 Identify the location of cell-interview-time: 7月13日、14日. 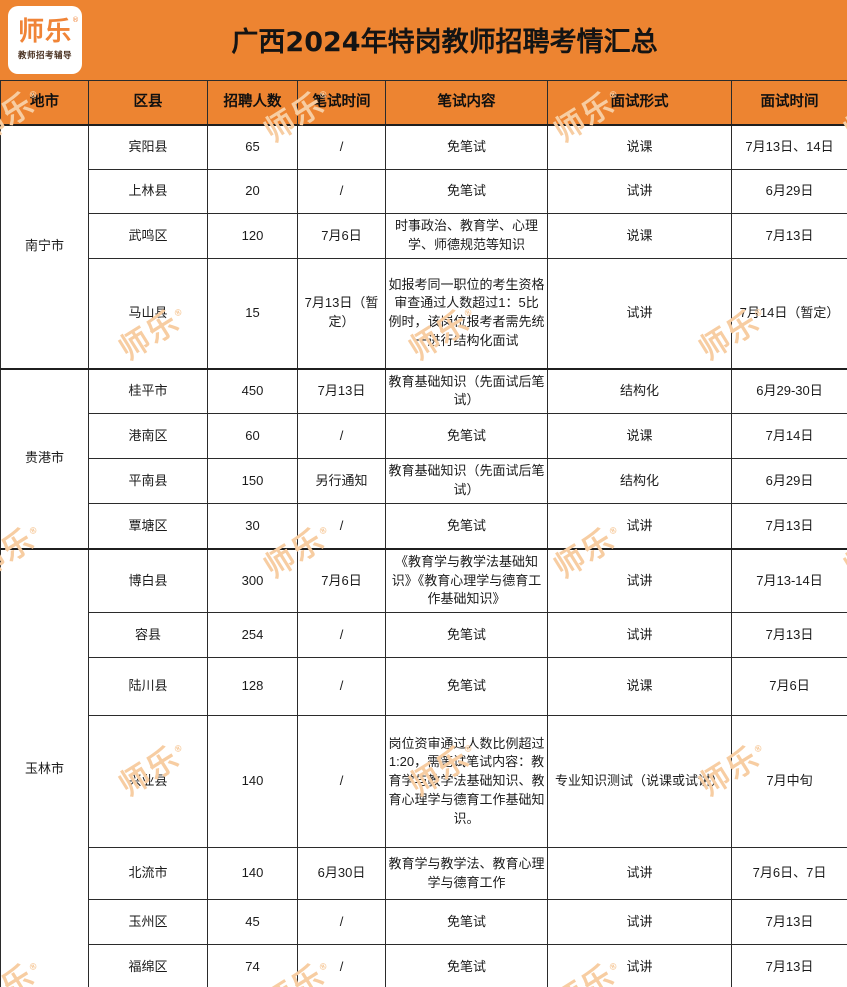
(789, 146).